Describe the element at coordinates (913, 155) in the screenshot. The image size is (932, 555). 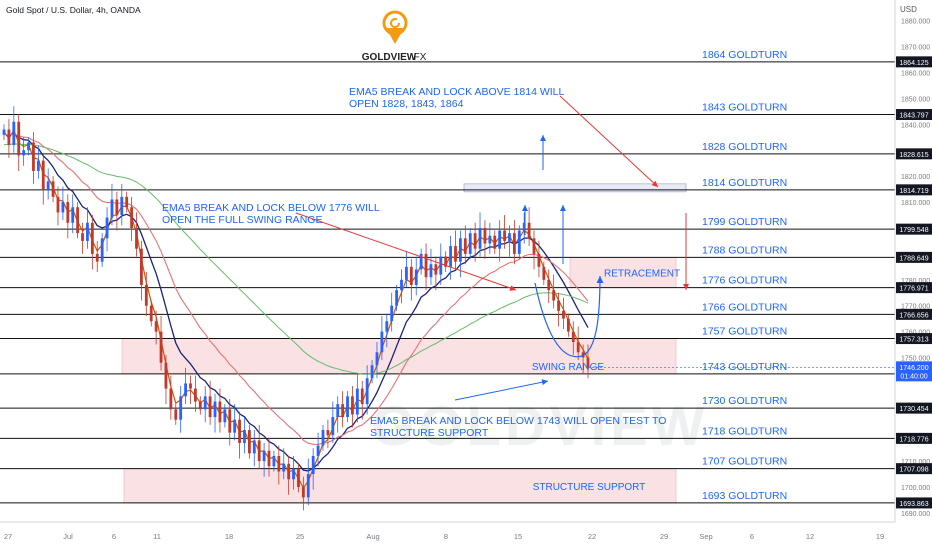
I see `price-tag: 1828.615` at that location.